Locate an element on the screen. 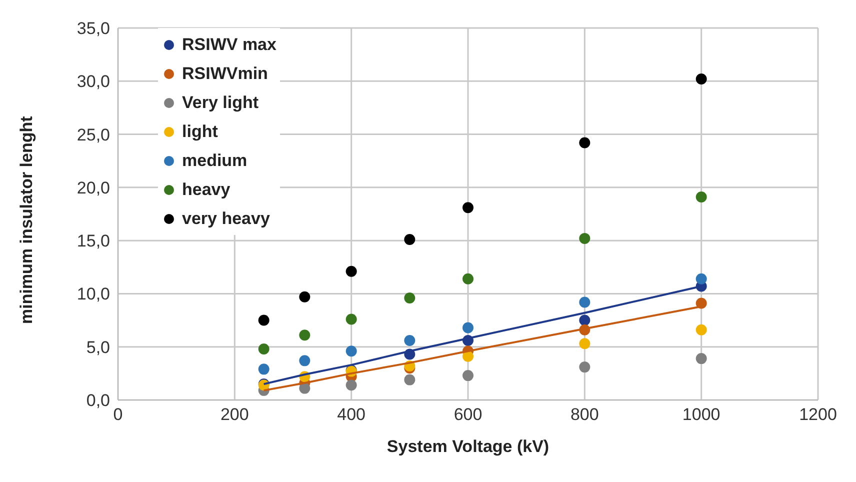 The image size is (856, 482). x-tick-label: 0 is located at coordinates (118, 414).